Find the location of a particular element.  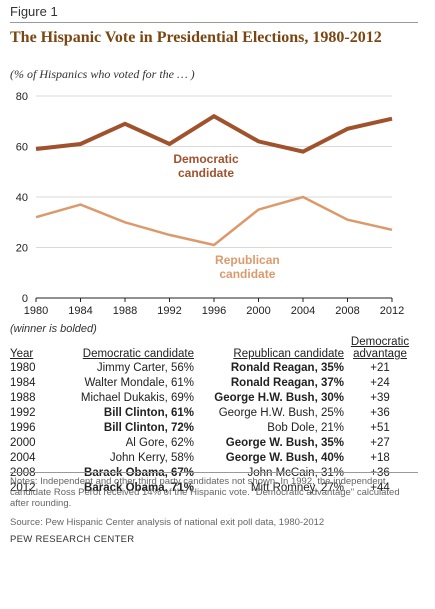

x-tick-label: 2012 is located at coordinates (392, 311).